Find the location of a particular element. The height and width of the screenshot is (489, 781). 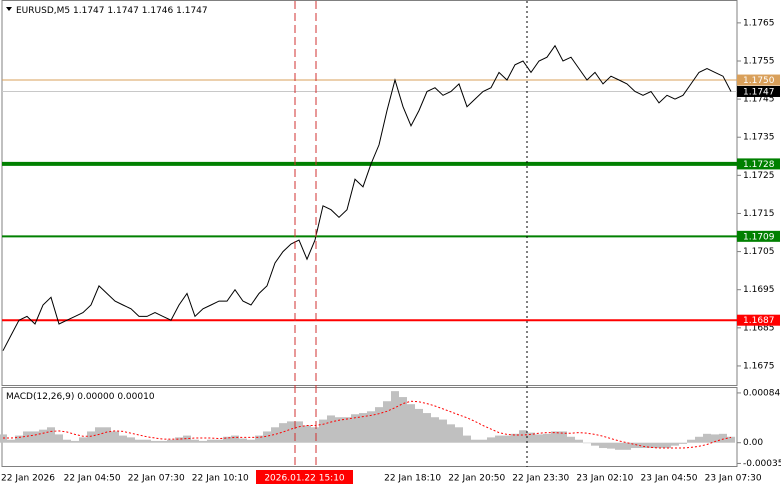

y-tick-label: 0.00084 is located at coordinates (761, 393).